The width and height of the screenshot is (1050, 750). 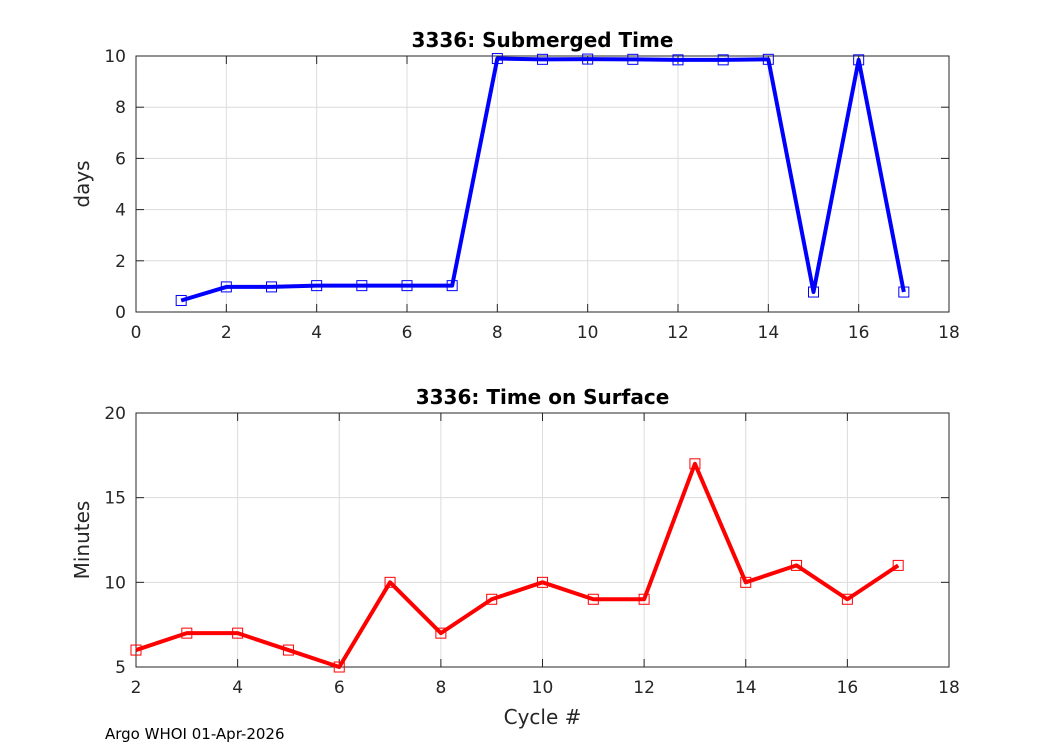 I want to click on y-tick-label: 8, so click(x=120, y=108).